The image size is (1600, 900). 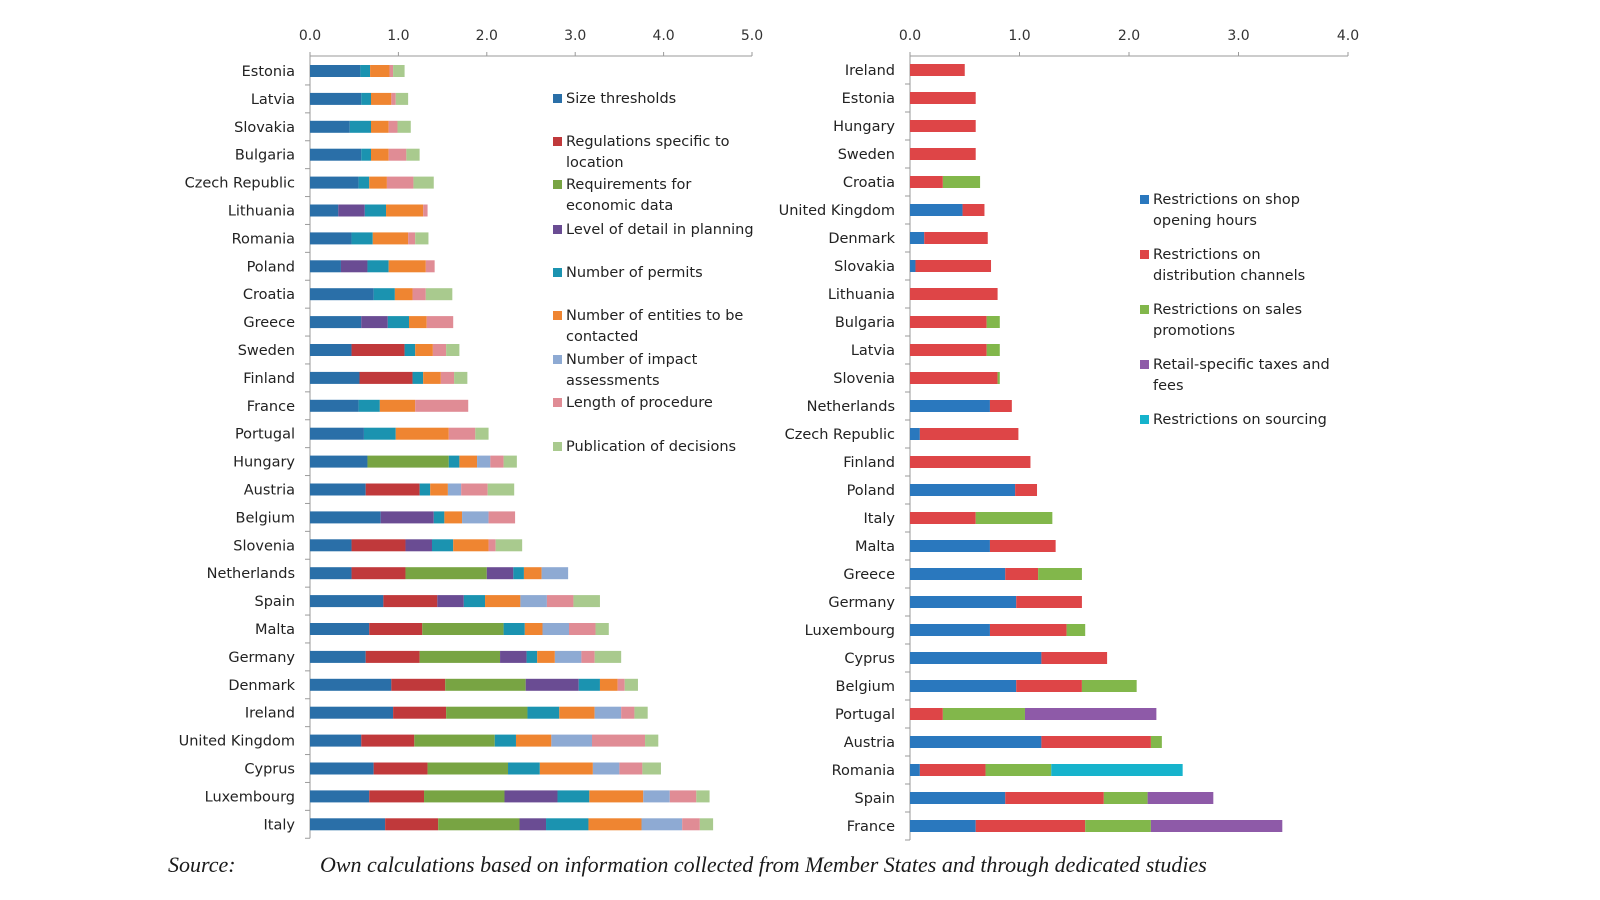 What do you see at coordinates (648, 142) in the screenshot?
I see `left-legend-label: Regulations specific to` at bounding box center [648, 142].